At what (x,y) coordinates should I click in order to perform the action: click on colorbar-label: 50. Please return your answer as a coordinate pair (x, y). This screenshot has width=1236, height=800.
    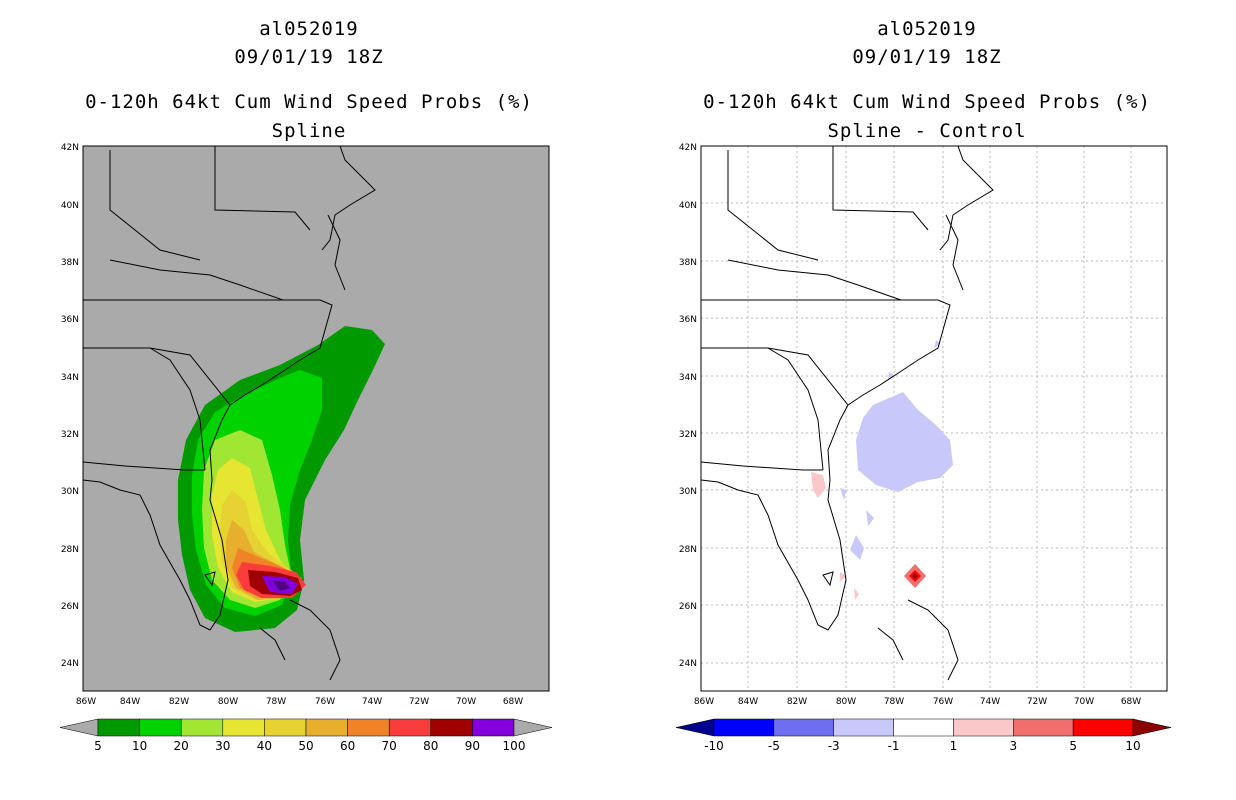
    Looking at the image, I should click on (305, 746).